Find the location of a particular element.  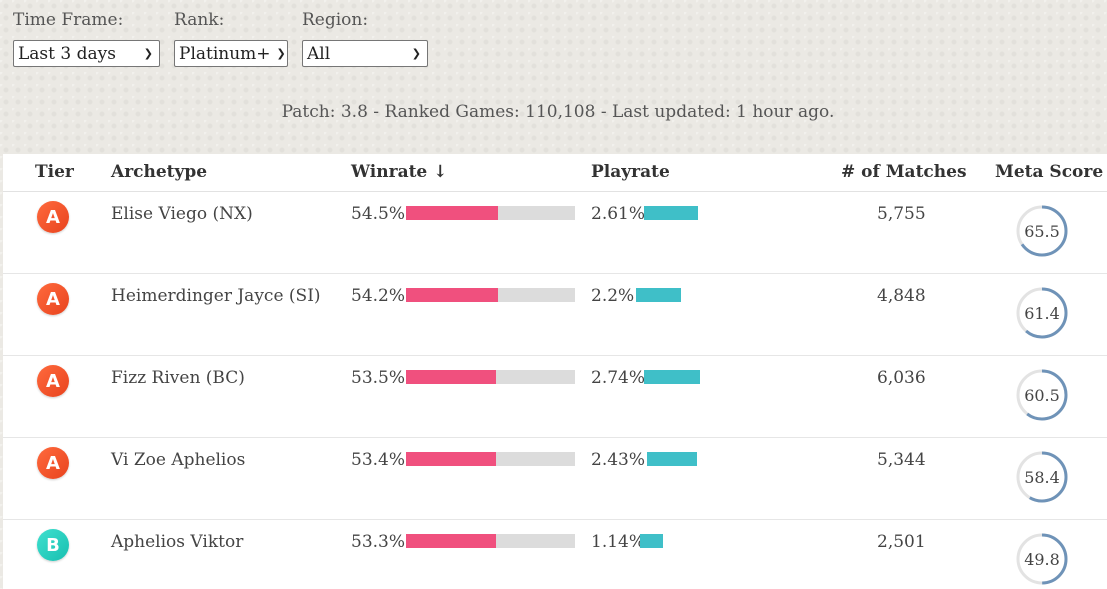

table-row: B Aphelios Viktor 53.3% 1.14% 2,501 49.8 is located at coordinates (555, 554).